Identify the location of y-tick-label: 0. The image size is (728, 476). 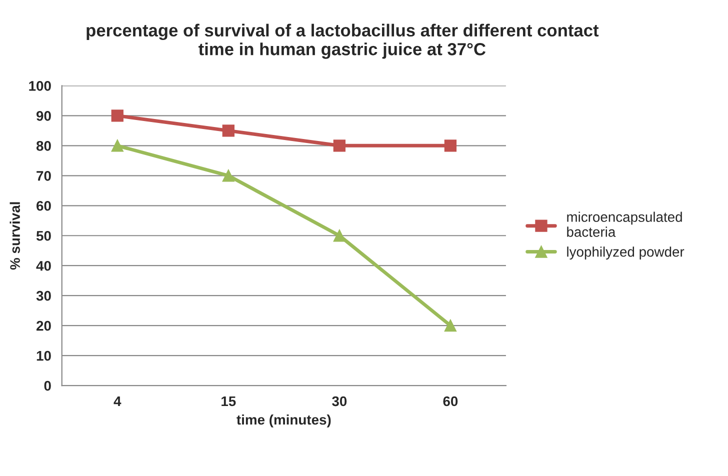
(47, 385).